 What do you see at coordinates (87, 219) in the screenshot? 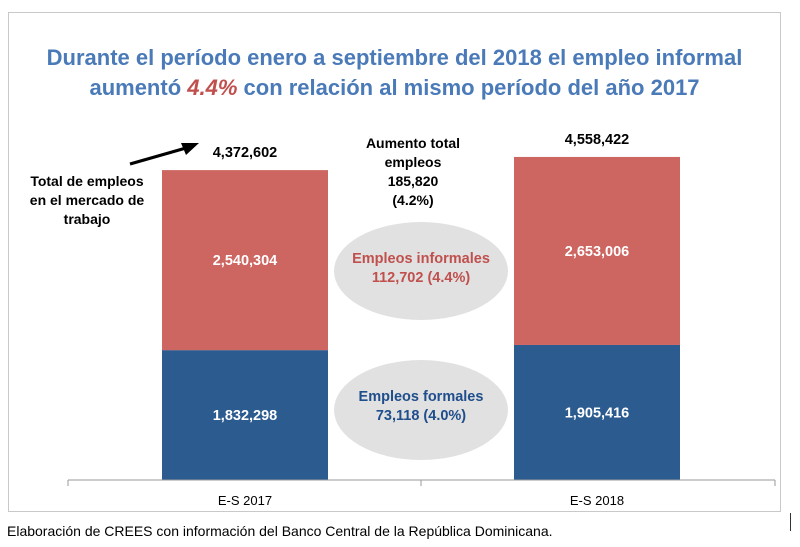
I see `total-label-line: trabajo` at bounding box center [87, 219].